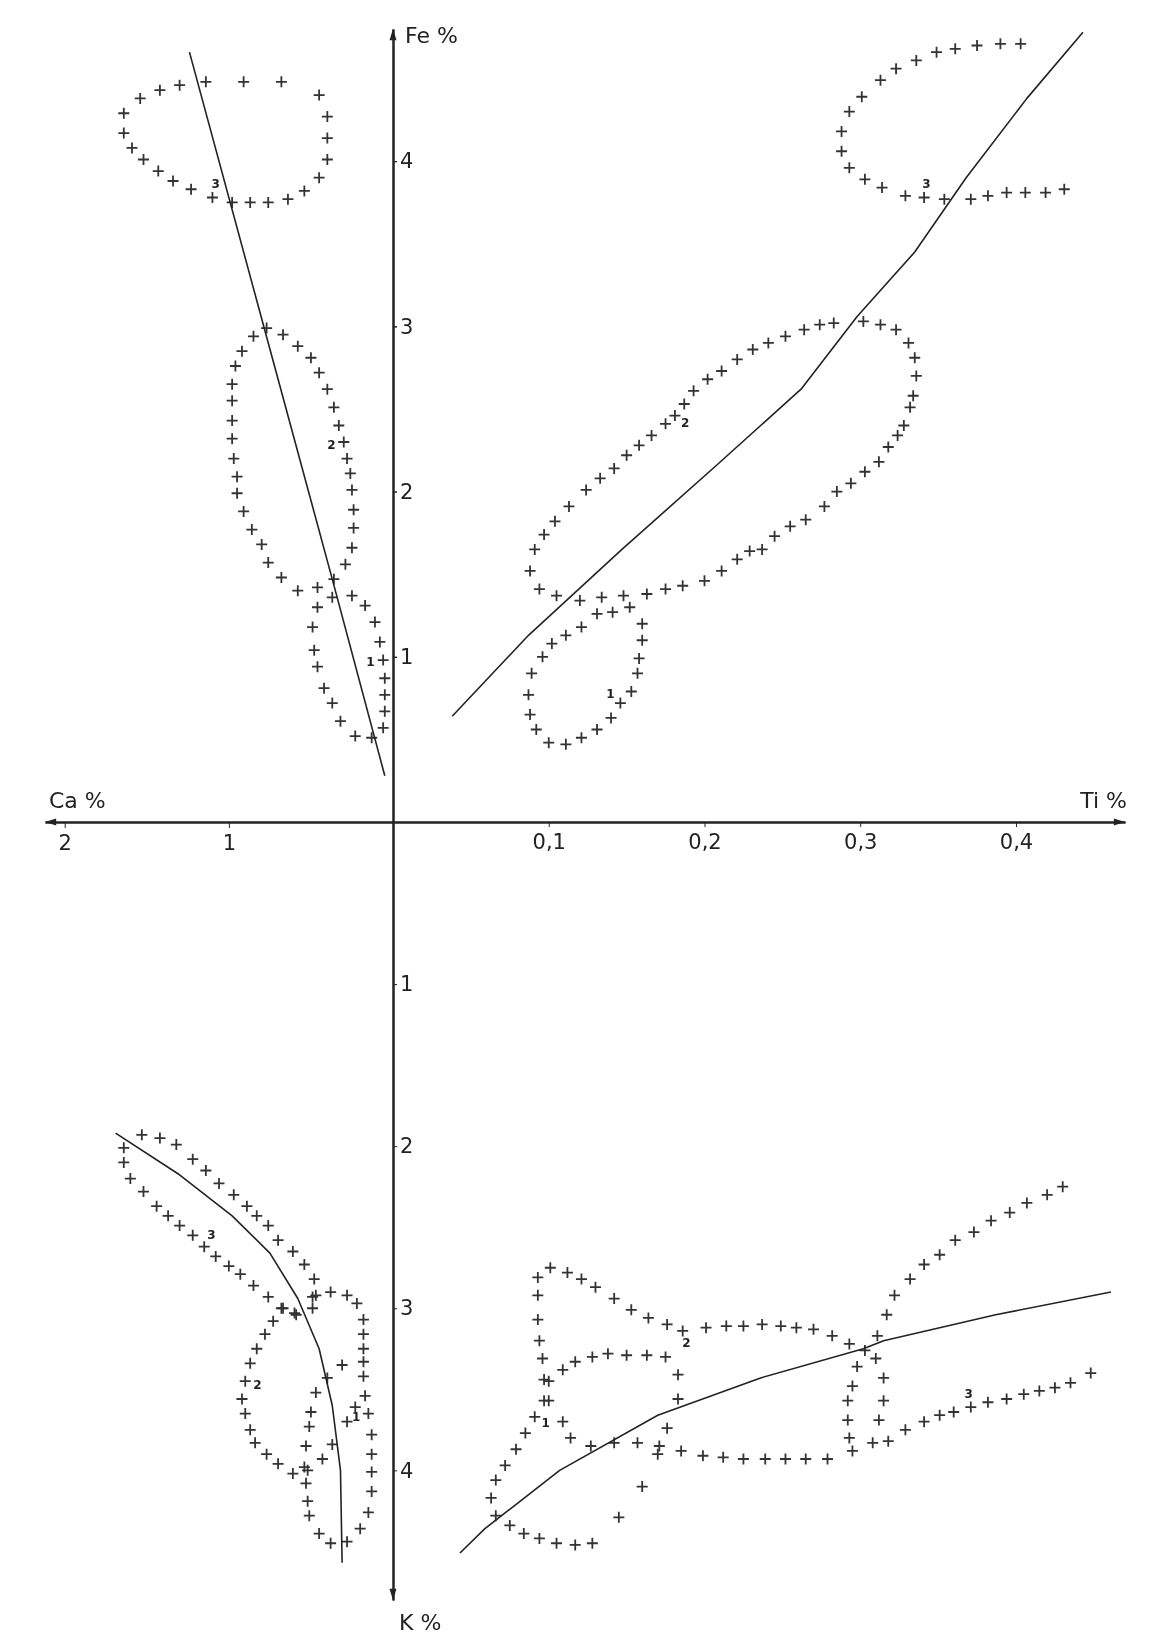 The height and width of the screenshot is (1649, 1149). Describe the element at coordinates (356, 1417) in the screenshot. I see `series-label: 1` at that location.